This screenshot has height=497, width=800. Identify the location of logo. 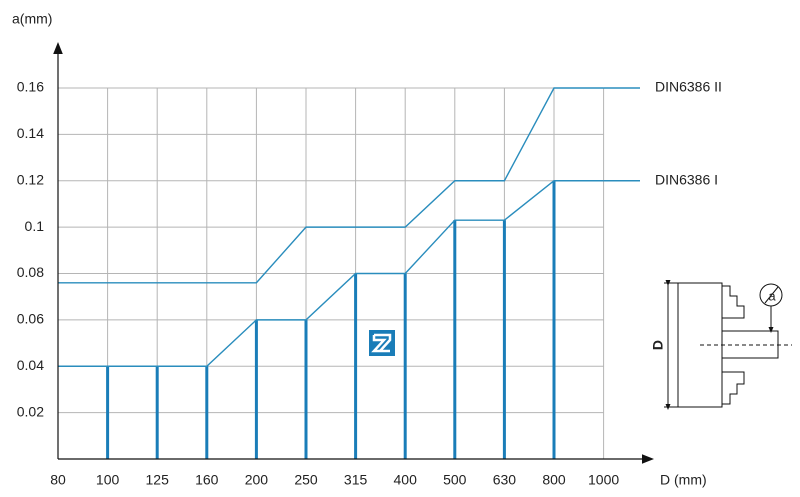
(382, 343).